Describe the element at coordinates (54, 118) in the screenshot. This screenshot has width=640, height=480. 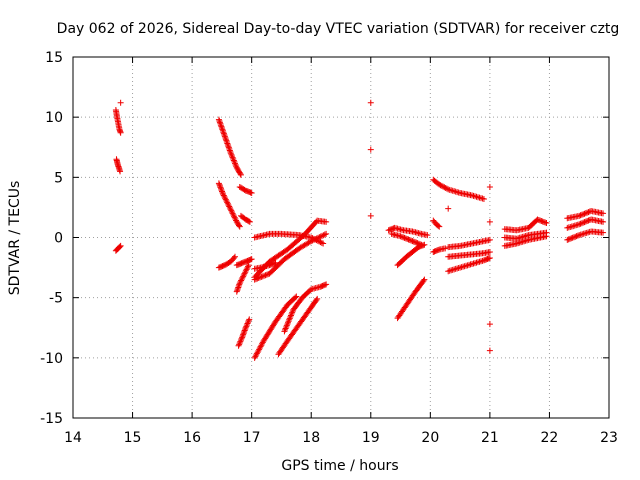
I see `y-tick-label: 10` at that location.